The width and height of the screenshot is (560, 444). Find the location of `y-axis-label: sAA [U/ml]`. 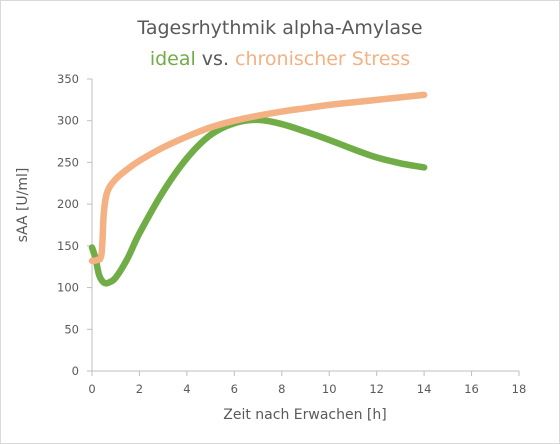

y-axis-label: sAA [U/ml] is located at coordinates (23, 205).